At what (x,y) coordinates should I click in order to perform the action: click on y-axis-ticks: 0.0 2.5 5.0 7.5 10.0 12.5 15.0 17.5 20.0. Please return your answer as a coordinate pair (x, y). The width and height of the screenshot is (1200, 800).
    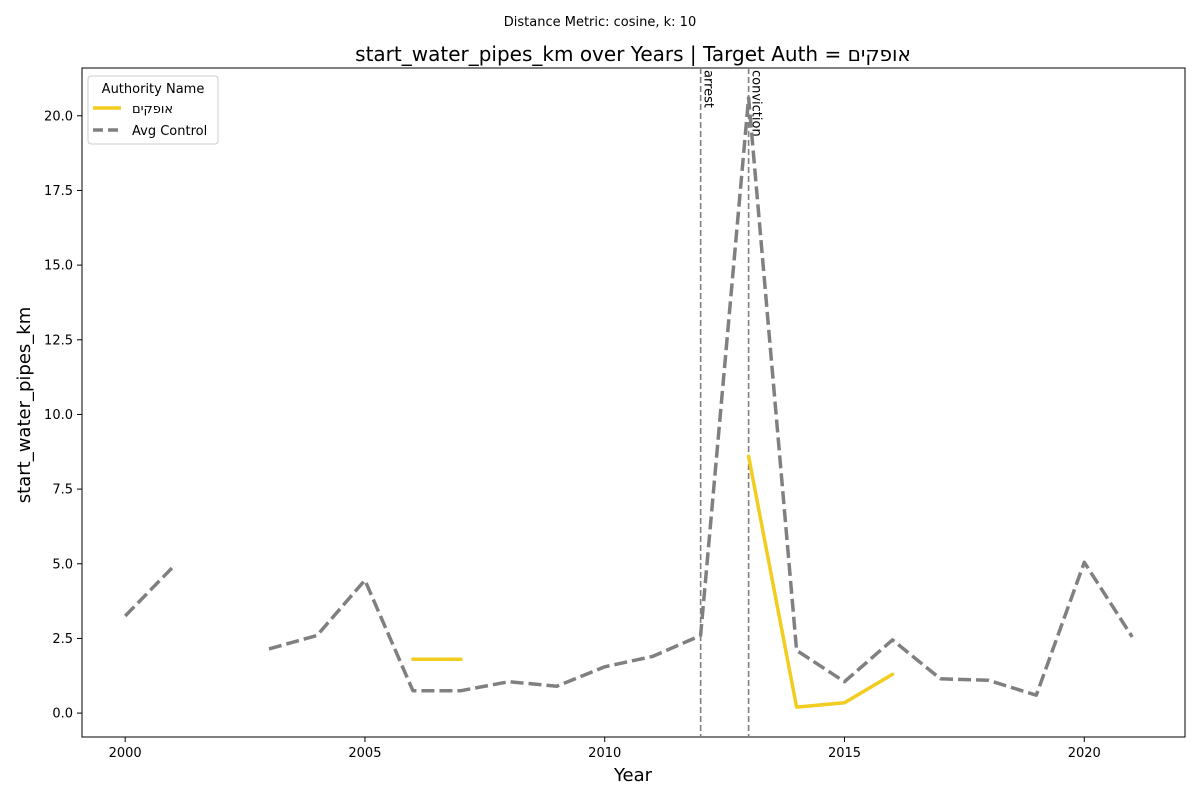
    Looking at the image, I should click on (63, 415).